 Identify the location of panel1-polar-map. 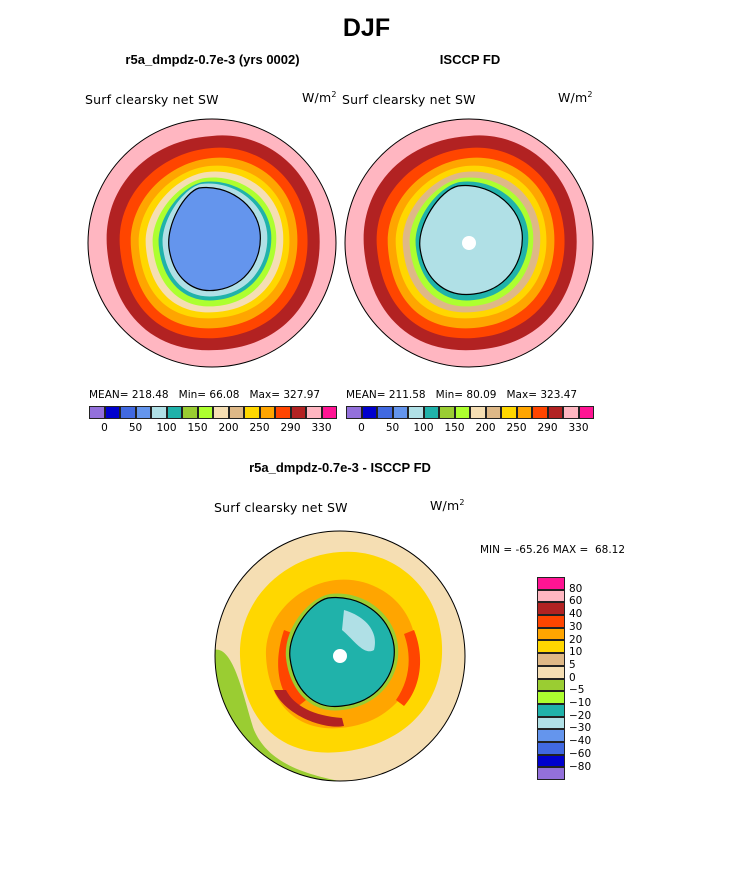
(212, 243).